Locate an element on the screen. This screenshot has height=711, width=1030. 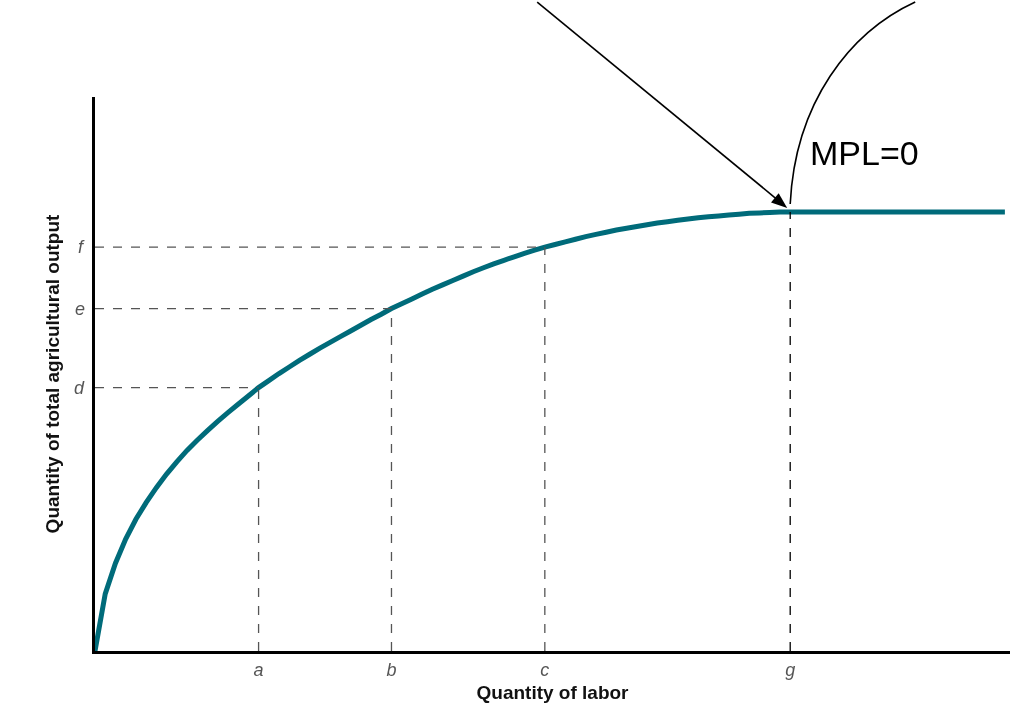
y-axis-title: Quantity of total agricultural output is located at coordinates (52, 373).